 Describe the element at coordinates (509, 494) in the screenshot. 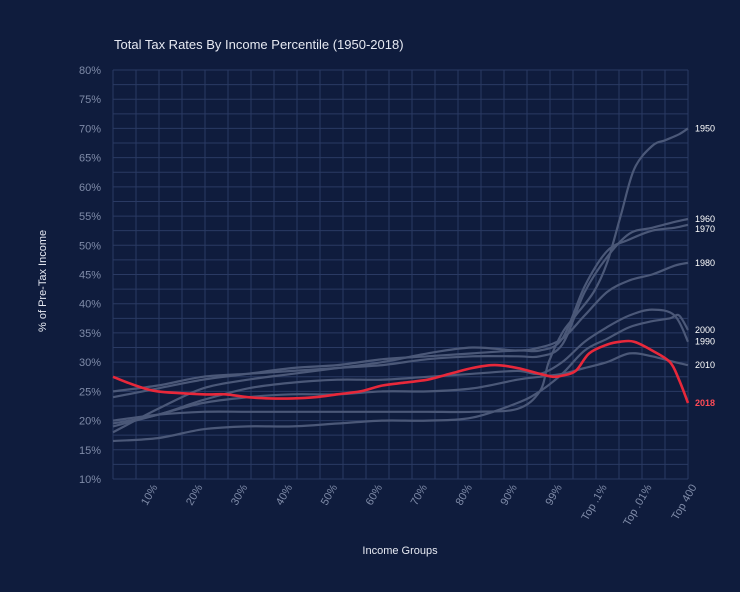

I see `x-tick-label: 90%` at that location.